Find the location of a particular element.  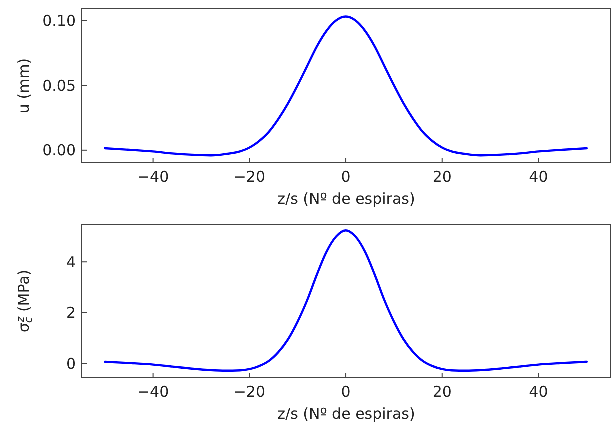

y-tick-label: 0.00 is located at coordinates (59, 151).